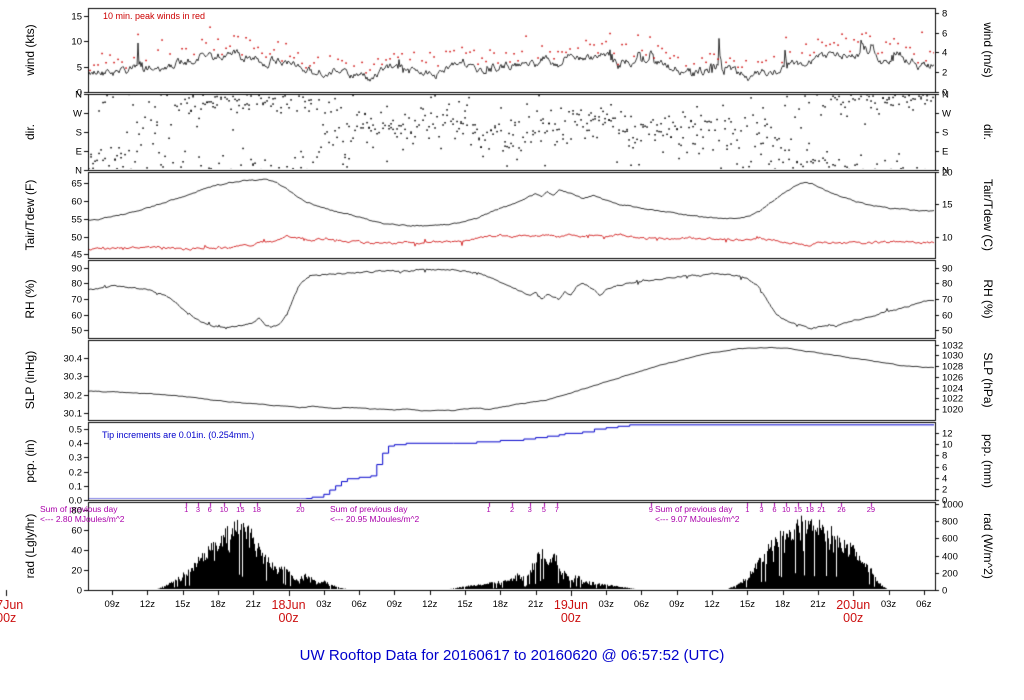 This screenshot has width=1024, height=700. Describe the element at coordinates (75, 500) in the screenshot. I see `y-tick-label: 0.0` at that location.